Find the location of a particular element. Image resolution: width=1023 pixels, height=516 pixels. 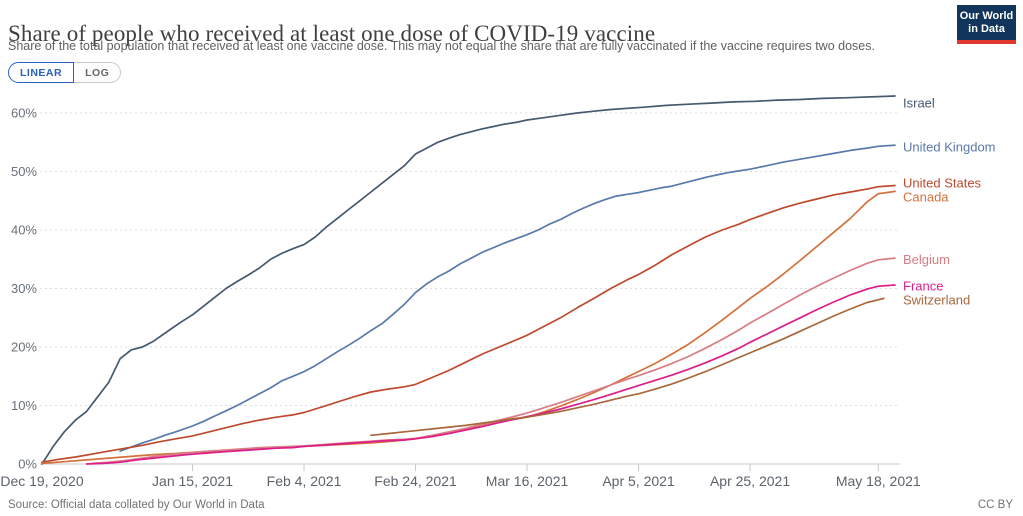

y-tick-label: 60% is located at coordinates (24, 113).